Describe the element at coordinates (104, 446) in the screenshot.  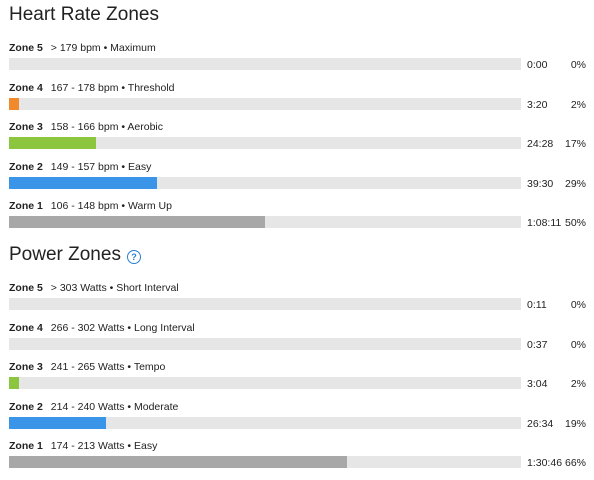
I see `zone-range: 174 - 213 Watts • Easy` at that location.